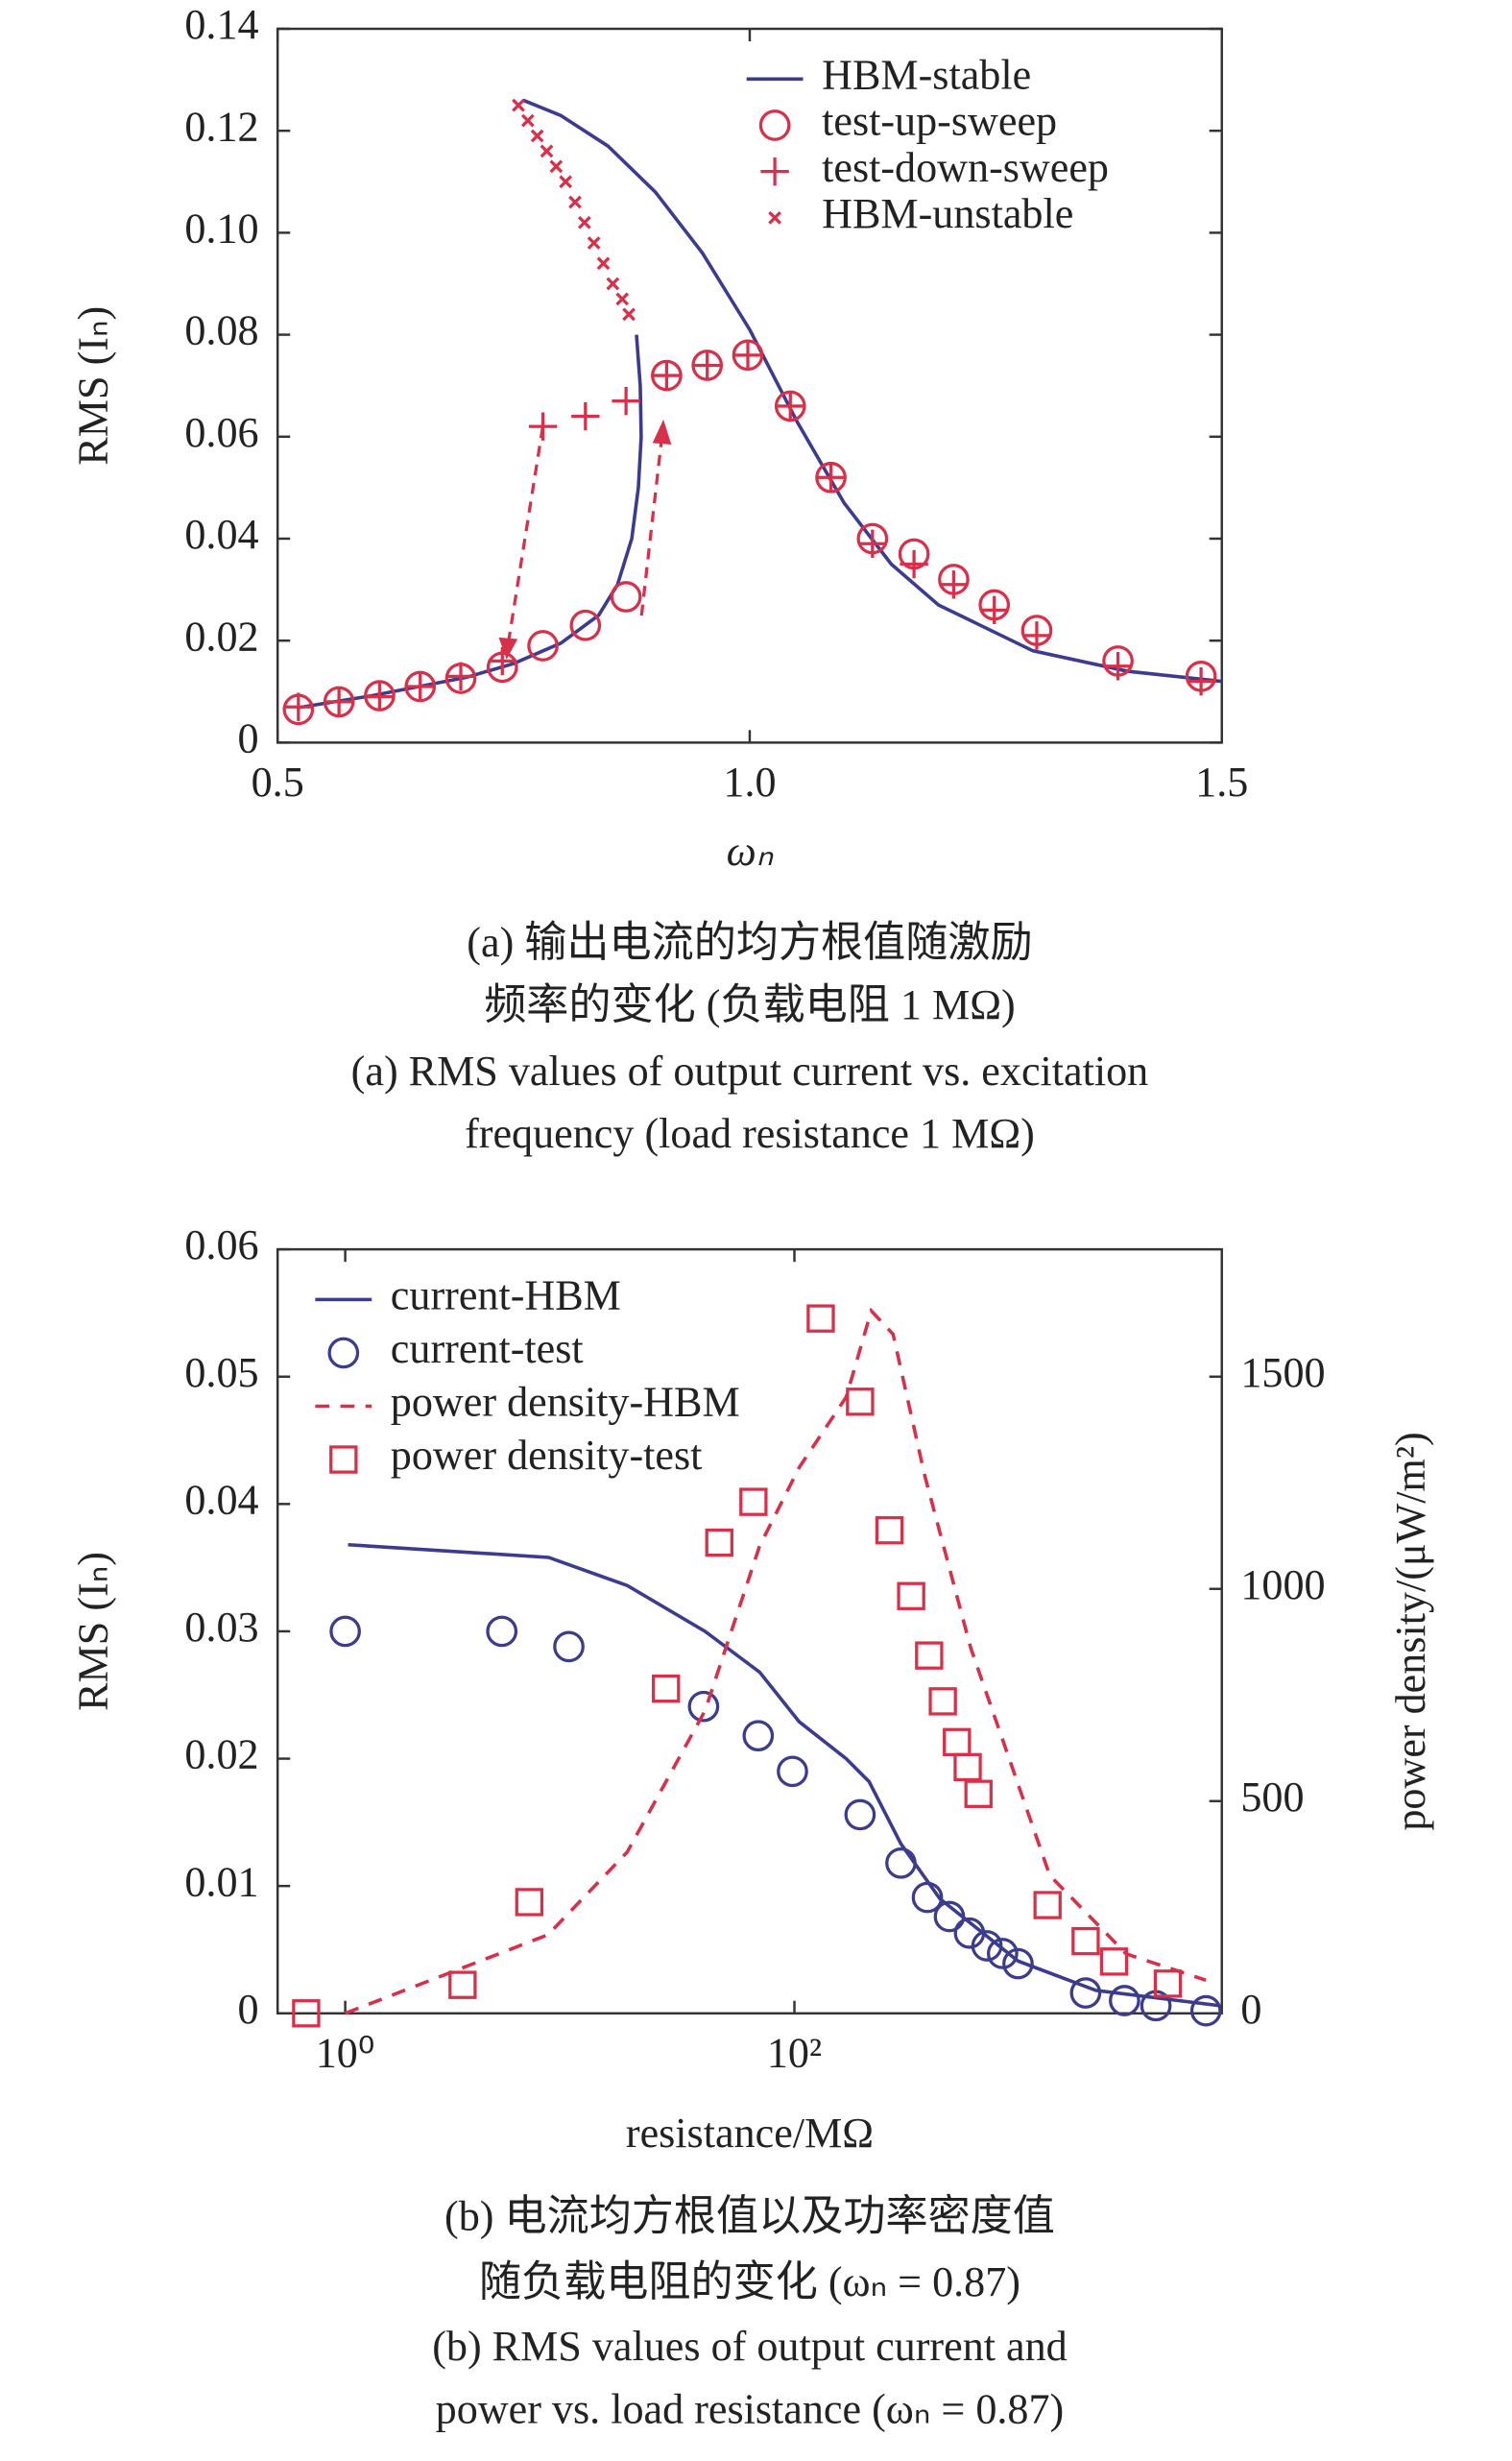  I want to click on y2-tick-label: 0, so click(1250, 2009).